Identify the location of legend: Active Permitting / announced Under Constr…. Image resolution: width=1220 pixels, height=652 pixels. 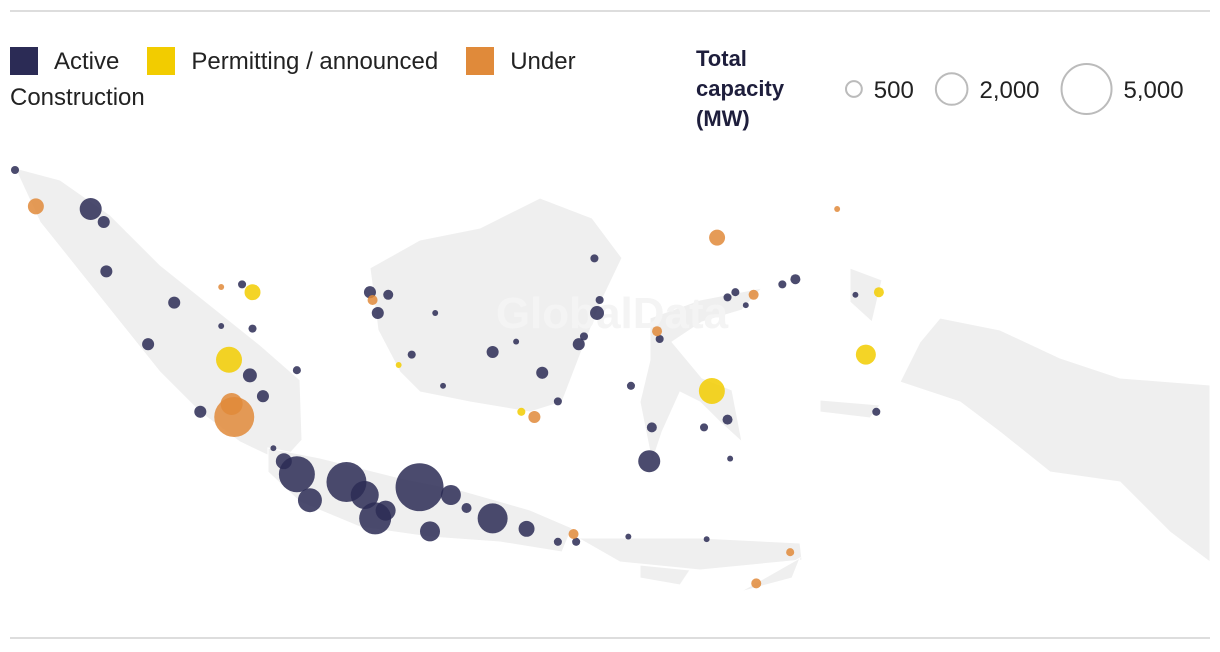
(330, 80).